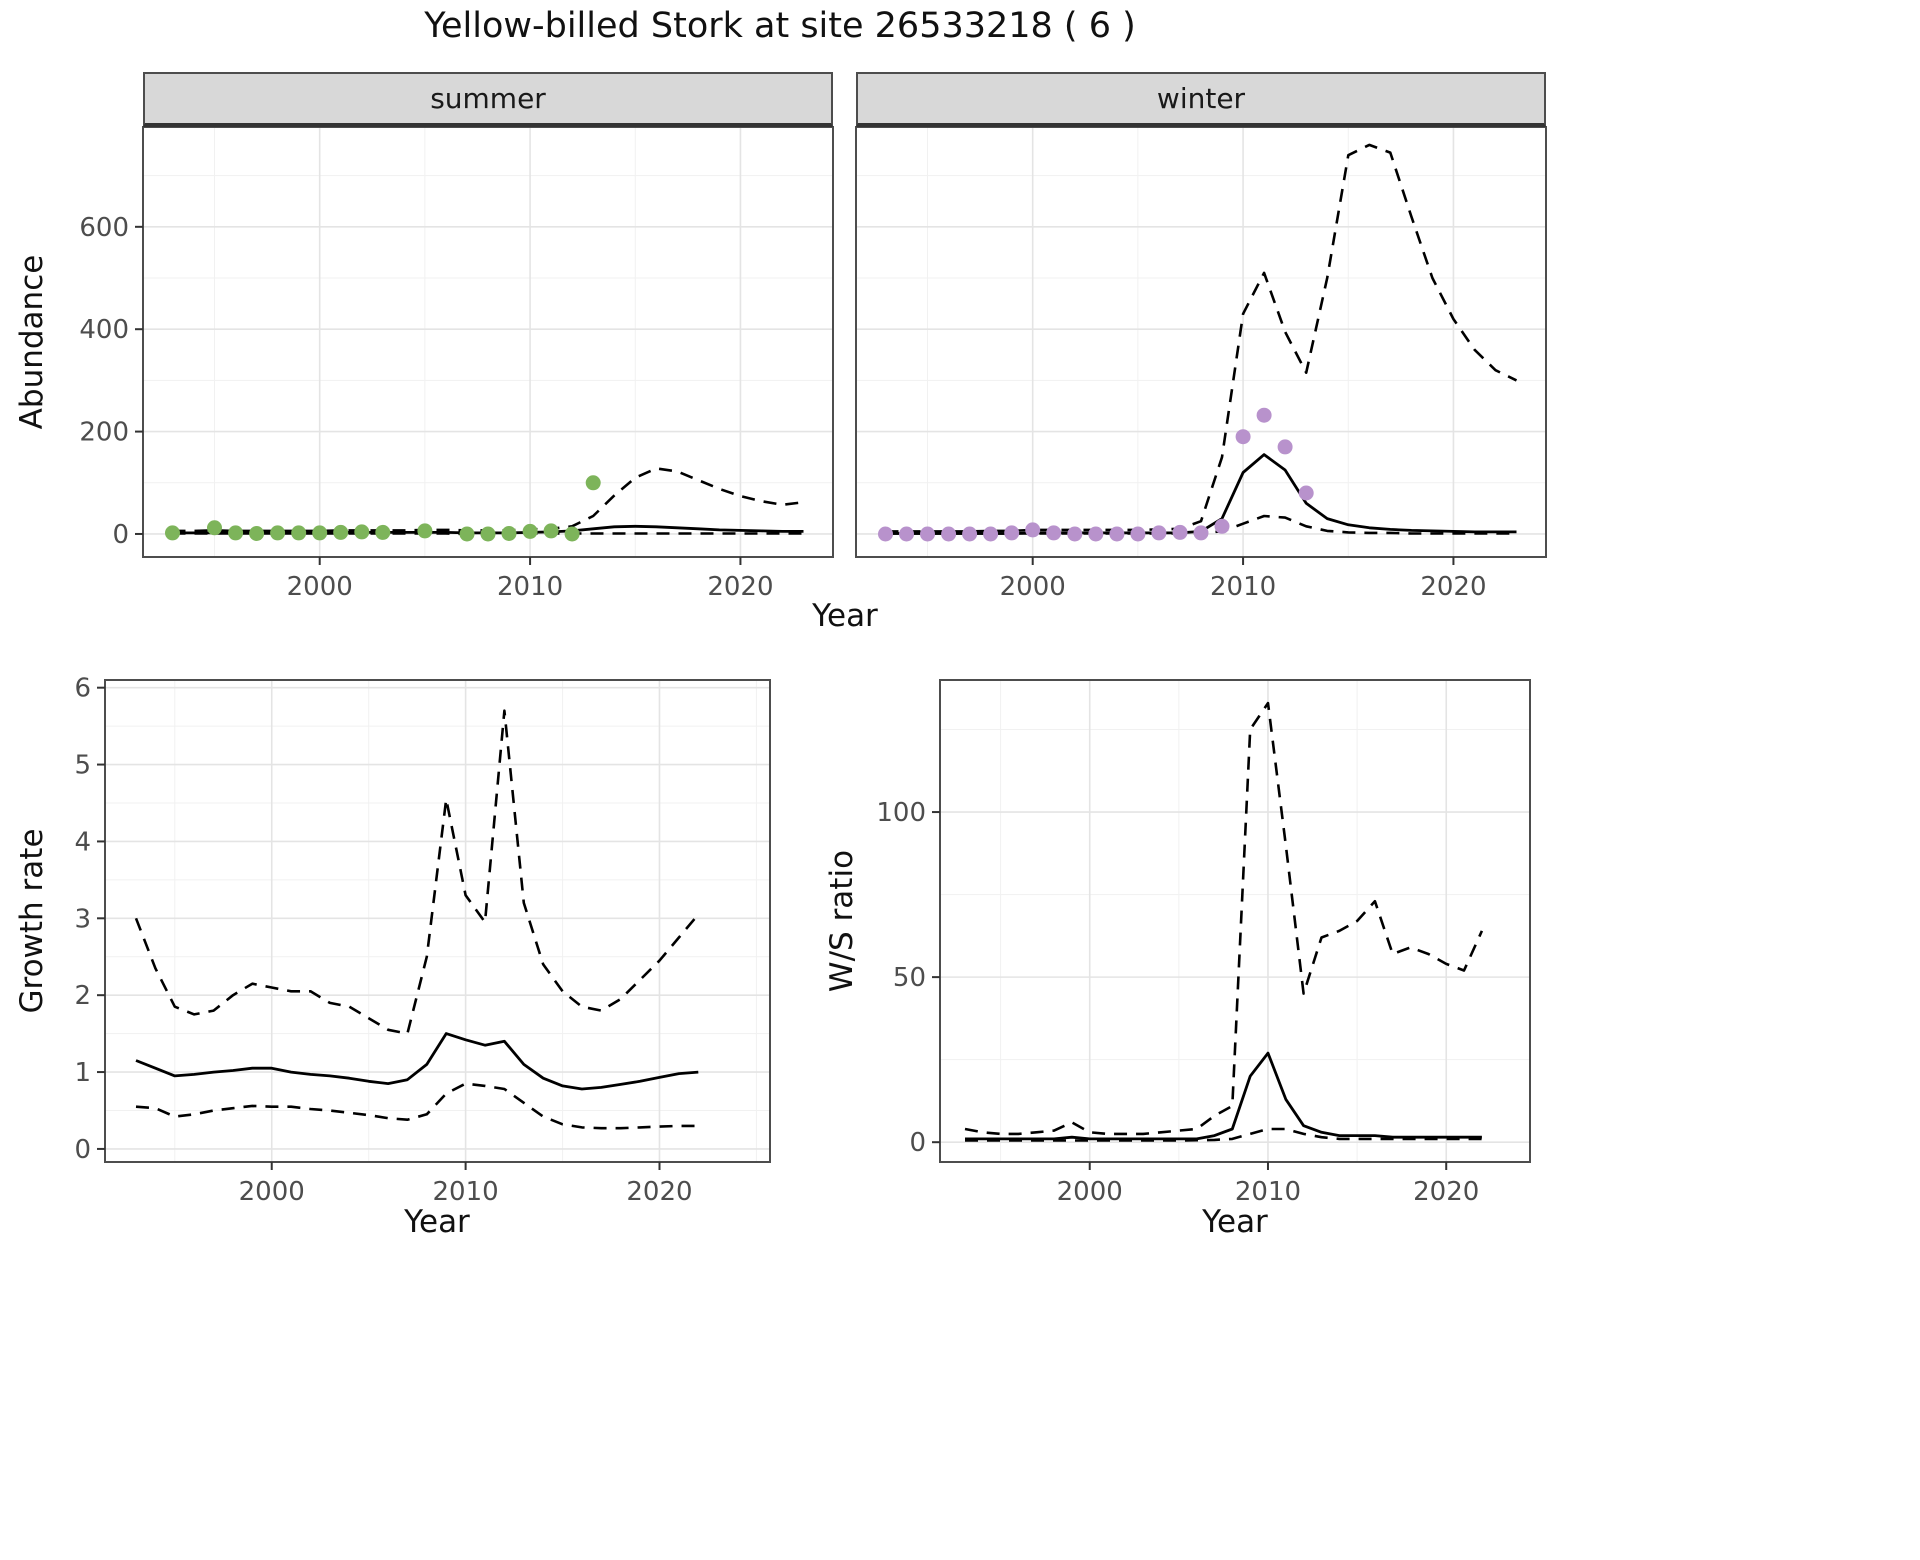 The height and width of the screenshot is (1560, 1920). I want to click on y-tick-label: 400, so click(104, 330).